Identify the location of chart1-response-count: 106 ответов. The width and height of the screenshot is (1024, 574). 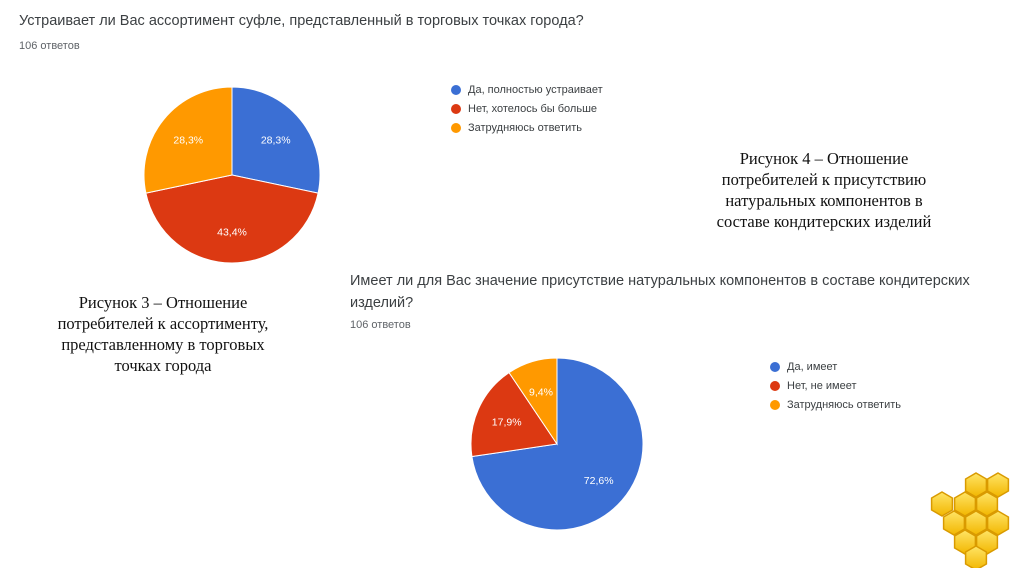
(49, 46).